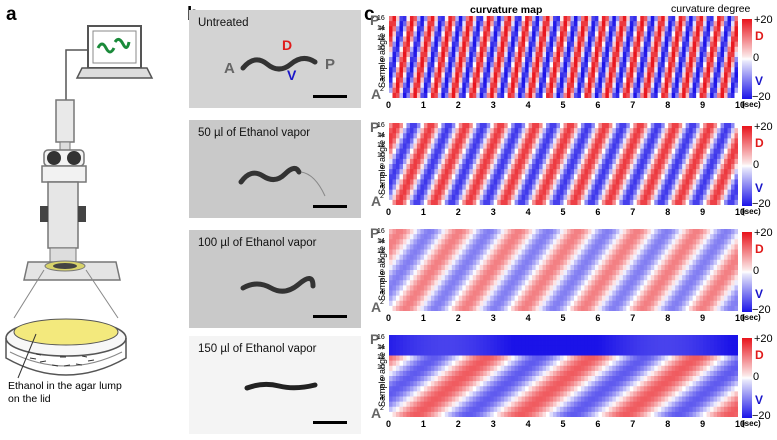 This screenshot has height=440, width=777. Describe the element at coordinates (65, 393) in the screenshot. I see `panel-a-caption: Ethanol in the agar lump on the lid` at that location.